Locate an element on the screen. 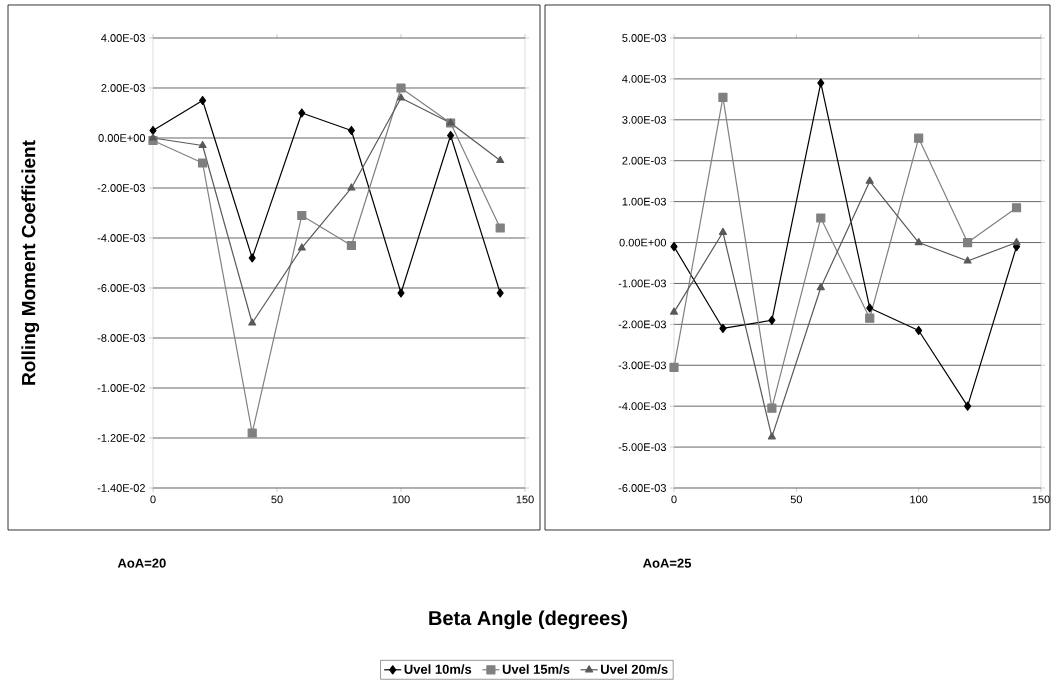 This screenshot has width=1056, height=687. y-tick-label: -1.20E-02 is located at coordinates (121, 438).